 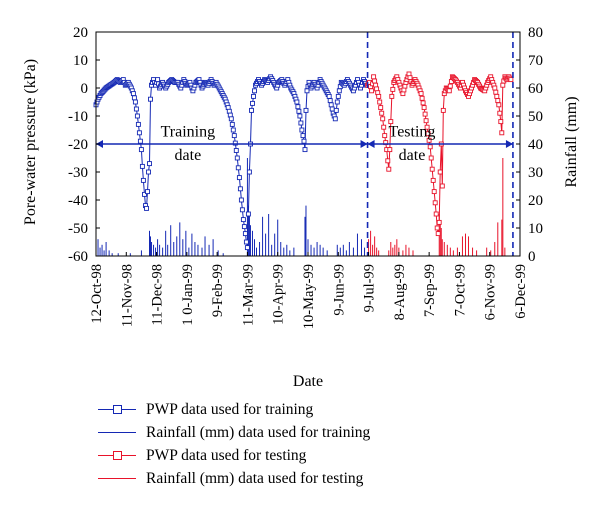 What do you see at coordinates (535, 89) in the screenshot?
I see `y-right-tick-label: 60` at bounding box center [535, 89].